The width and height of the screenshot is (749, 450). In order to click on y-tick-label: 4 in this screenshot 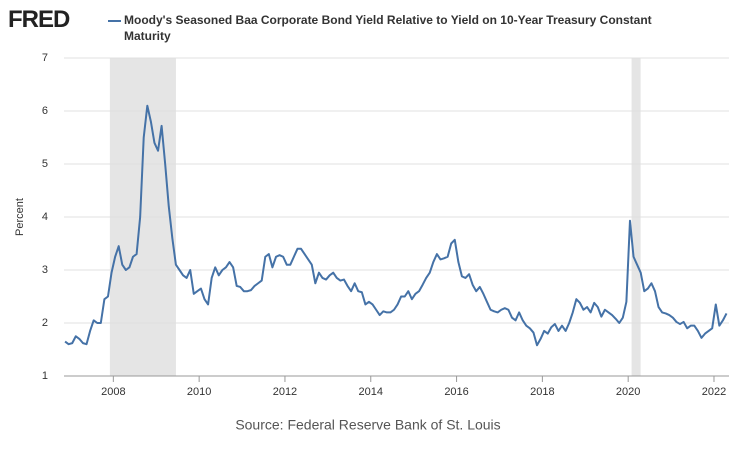, I will do `click(45, 217)`.